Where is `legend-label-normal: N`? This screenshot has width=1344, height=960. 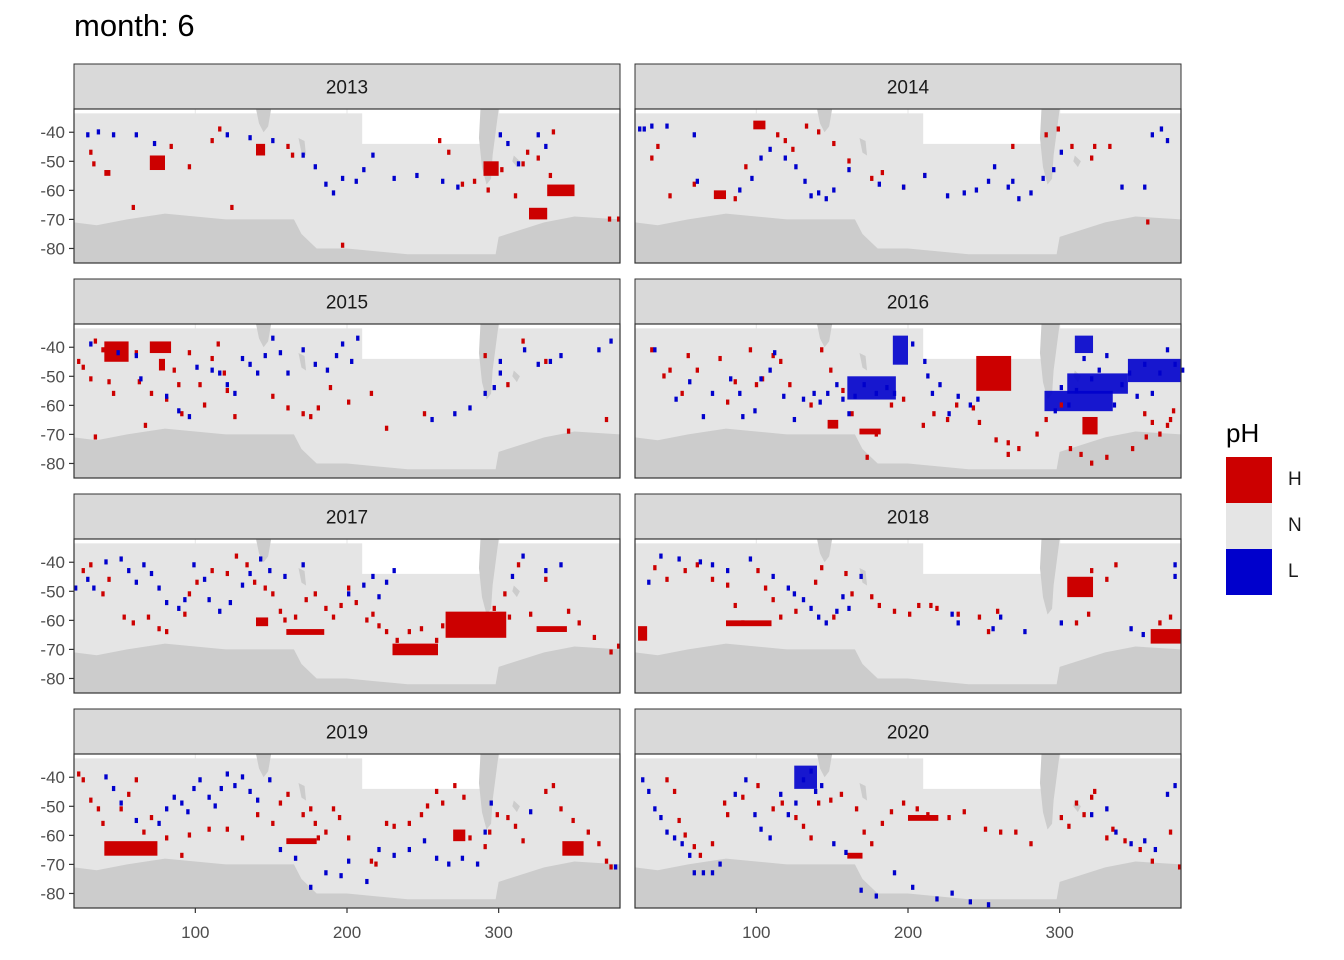
legend-label-normal: N is located at coordinates (1295, 525).